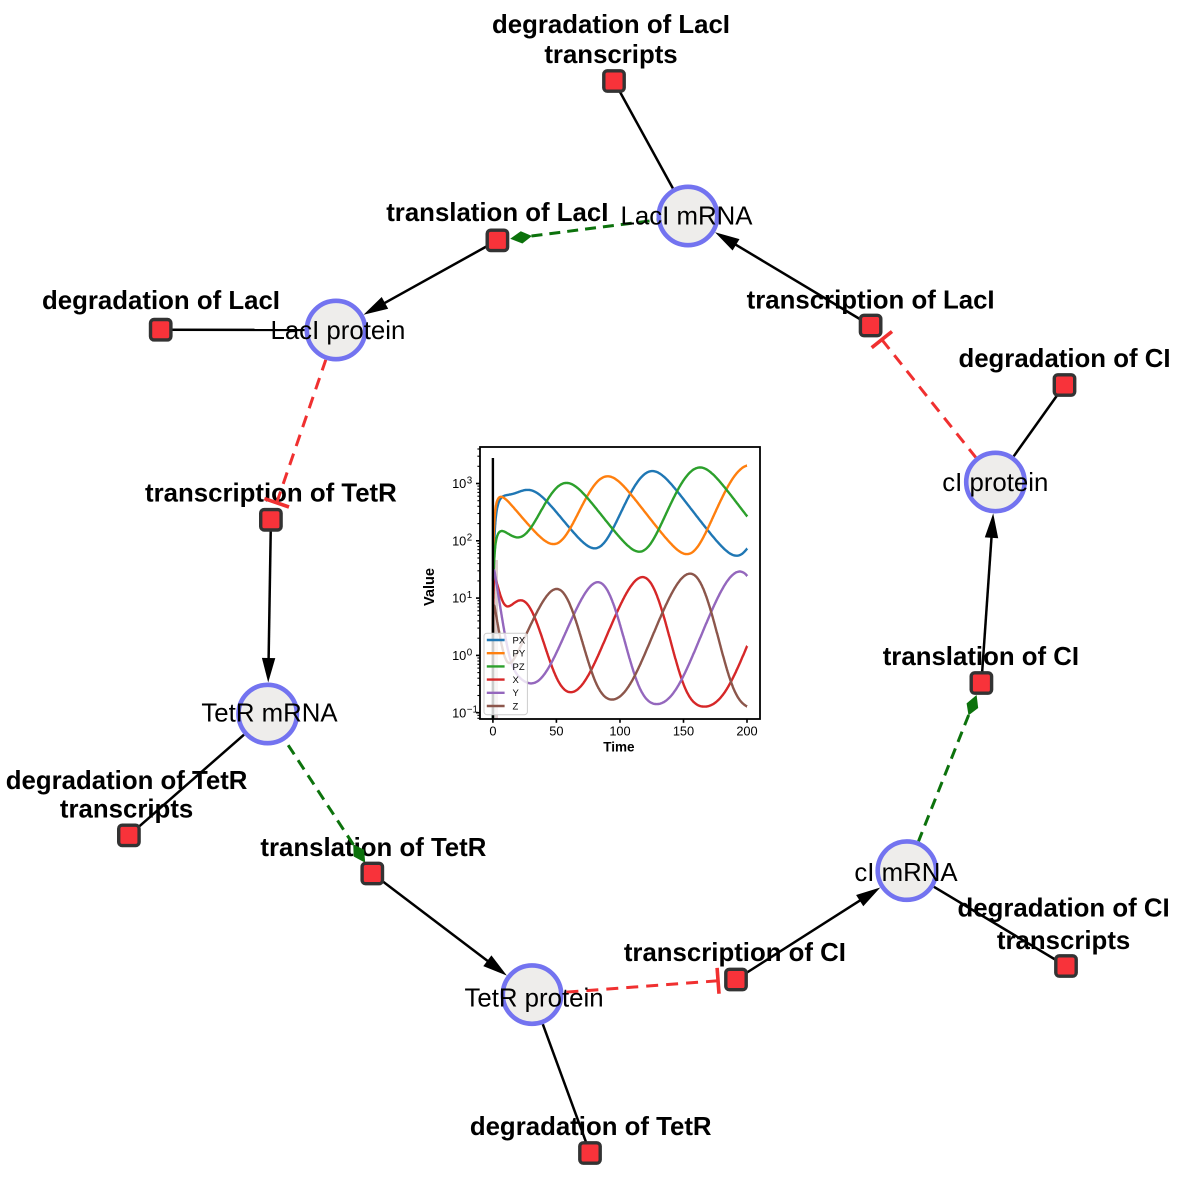 Image resolution: width=1189 pixels, height=1200 pixels. What do you see at coordinates (516, 693) in the screenshot?
I see `svg-text: Y` at bounding box center [516, 693].